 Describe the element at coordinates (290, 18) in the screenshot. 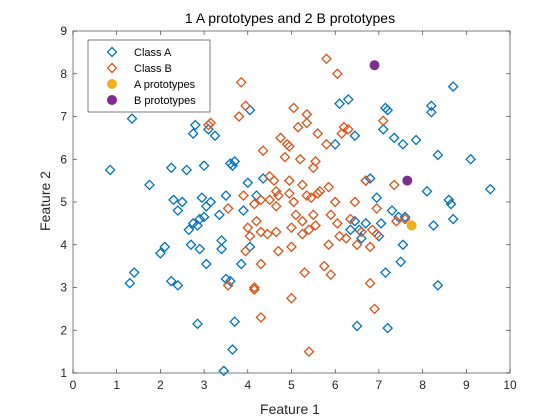

I see `chart-title: 1 A prototypes and 2 B prototypes` at that location.